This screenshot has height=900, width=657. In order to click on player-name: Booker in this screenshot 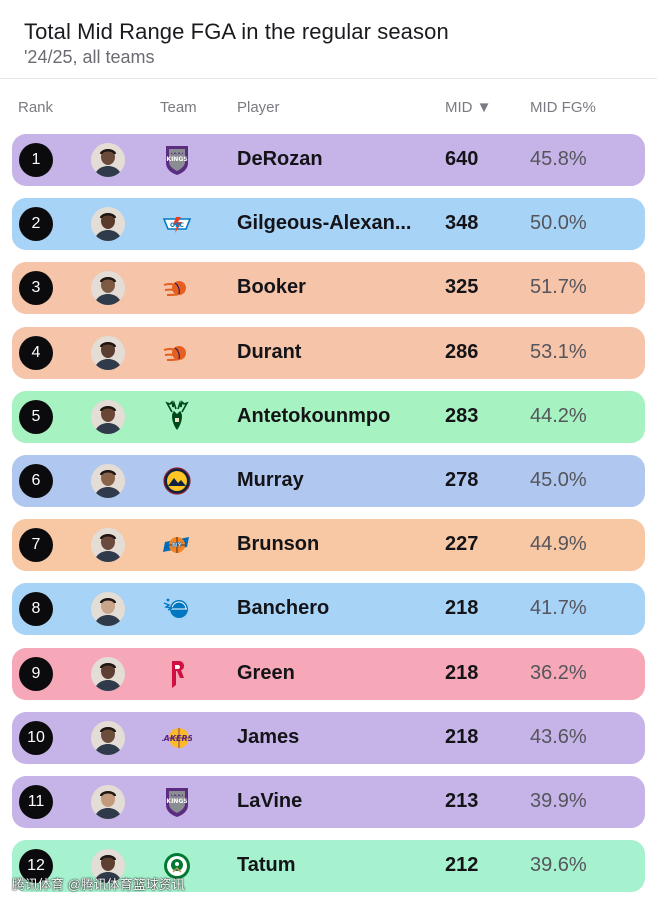, I will do `click(271, 287)`.